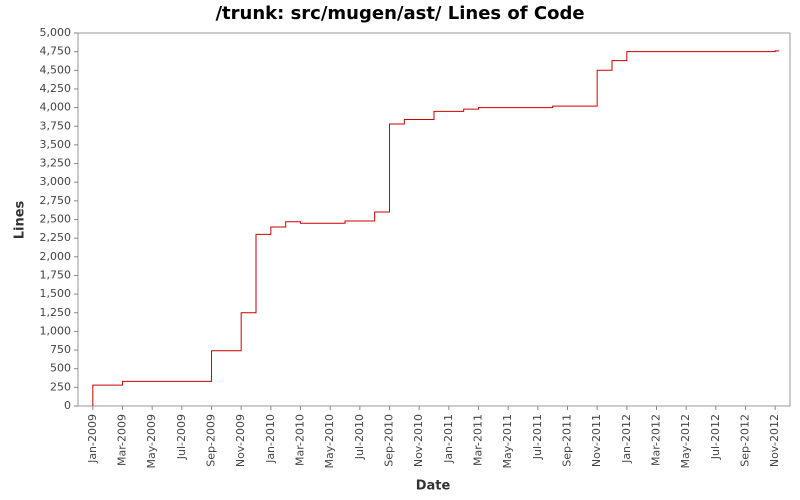 Image resolution: width=800 pixels, height=500 pixels. Describe the element at coordinates (56, 312) in the screenshot. I see `y-tick-label: 1,250` at that location.